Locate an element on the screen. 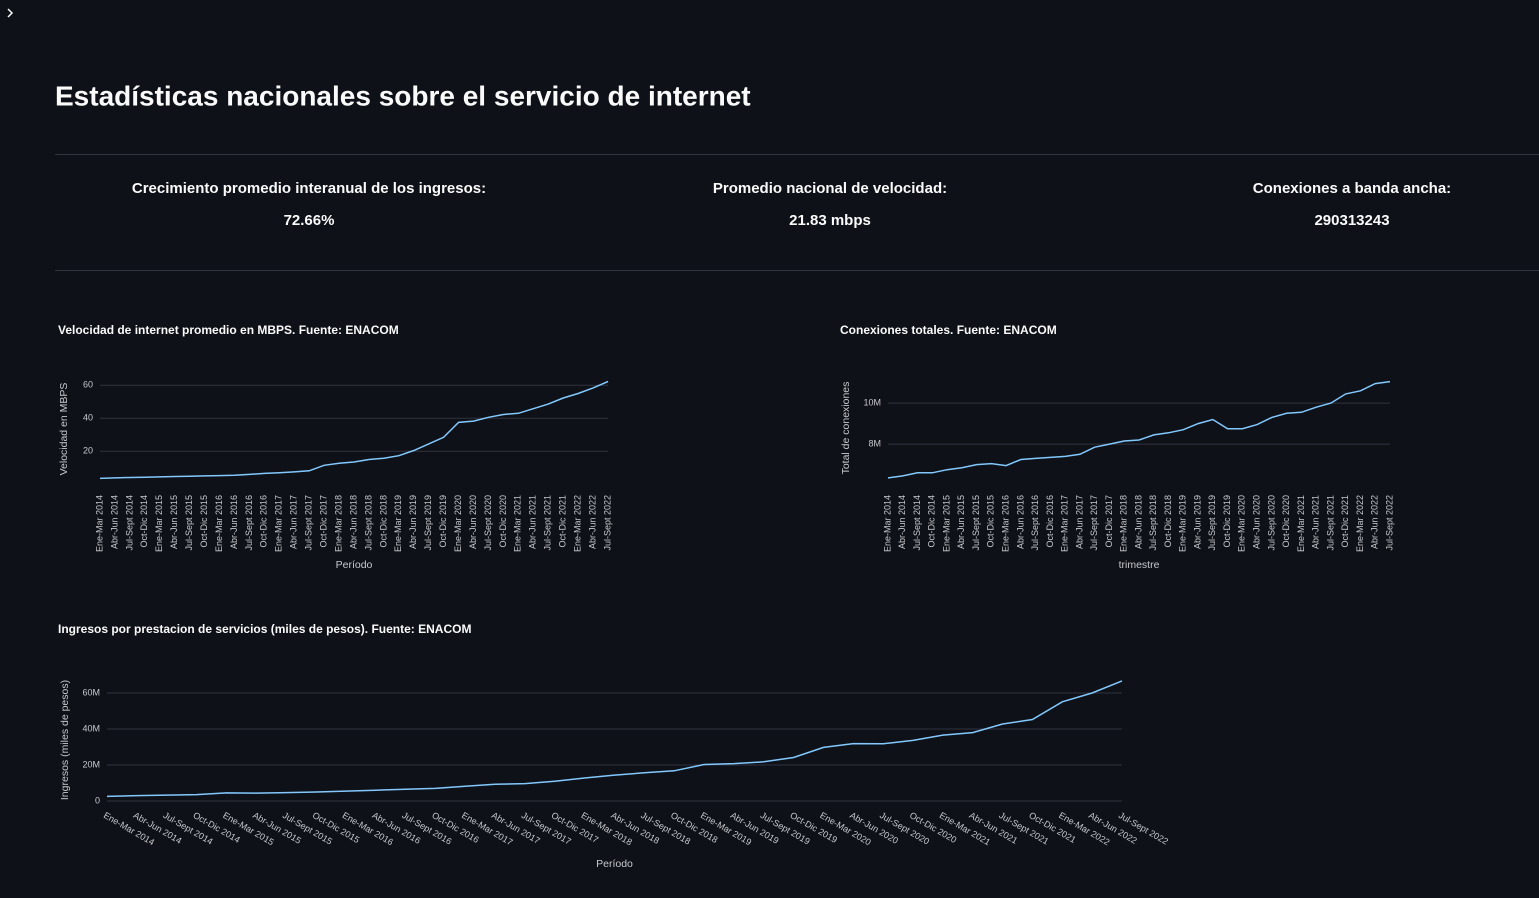 Image resolution: width=1539 pixels, height=898 pixels. y-tick-label: 20 is located at coordinates (88, 451).